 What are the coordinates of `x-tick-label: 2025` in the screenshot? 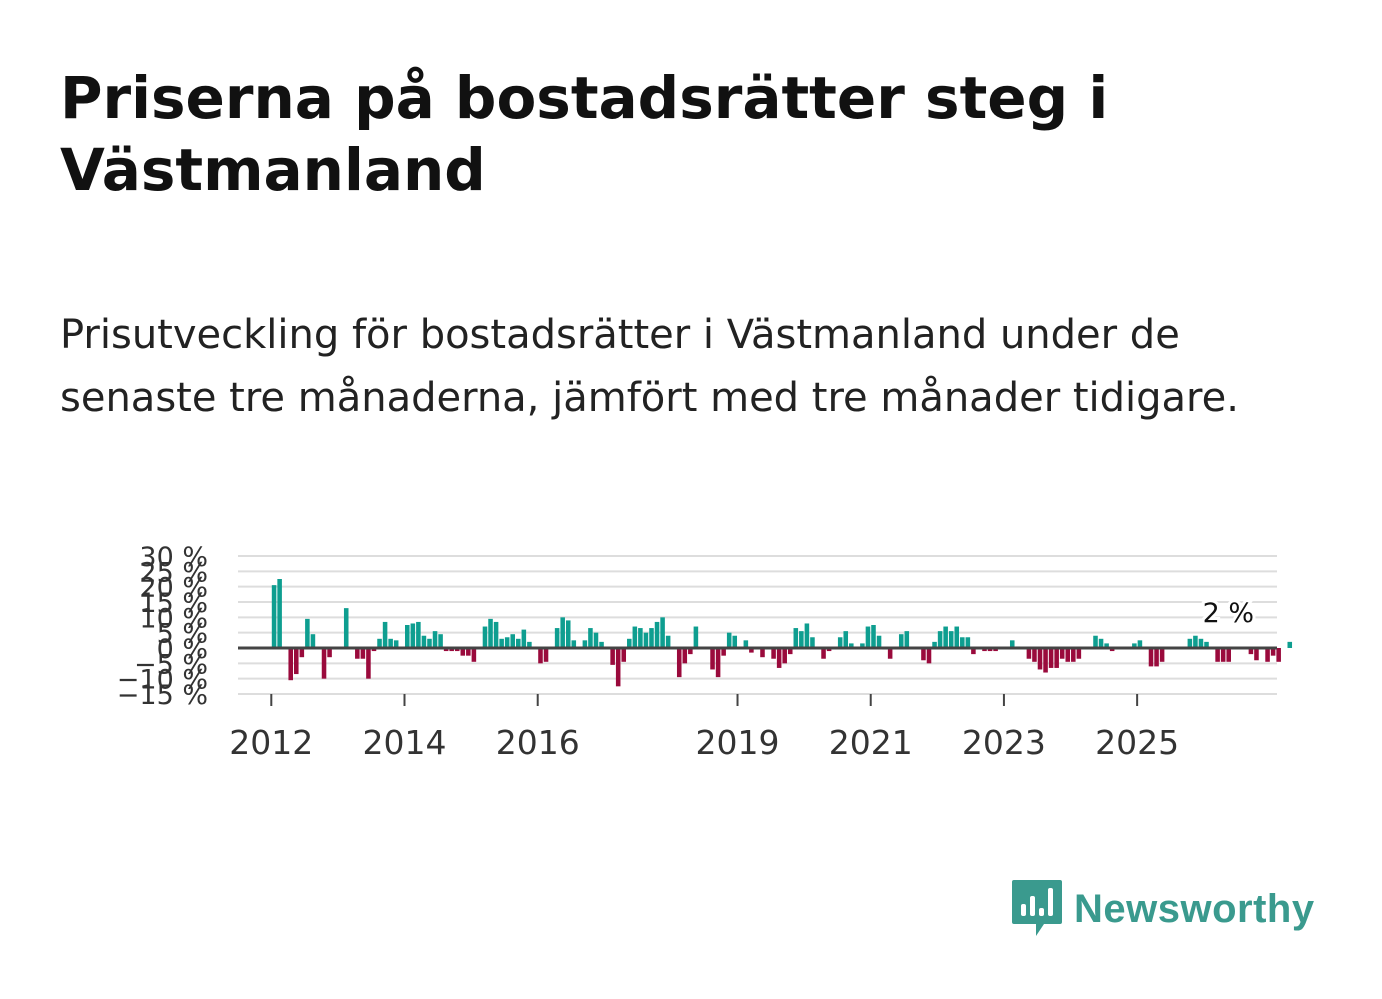 It's located at (1137, 742).